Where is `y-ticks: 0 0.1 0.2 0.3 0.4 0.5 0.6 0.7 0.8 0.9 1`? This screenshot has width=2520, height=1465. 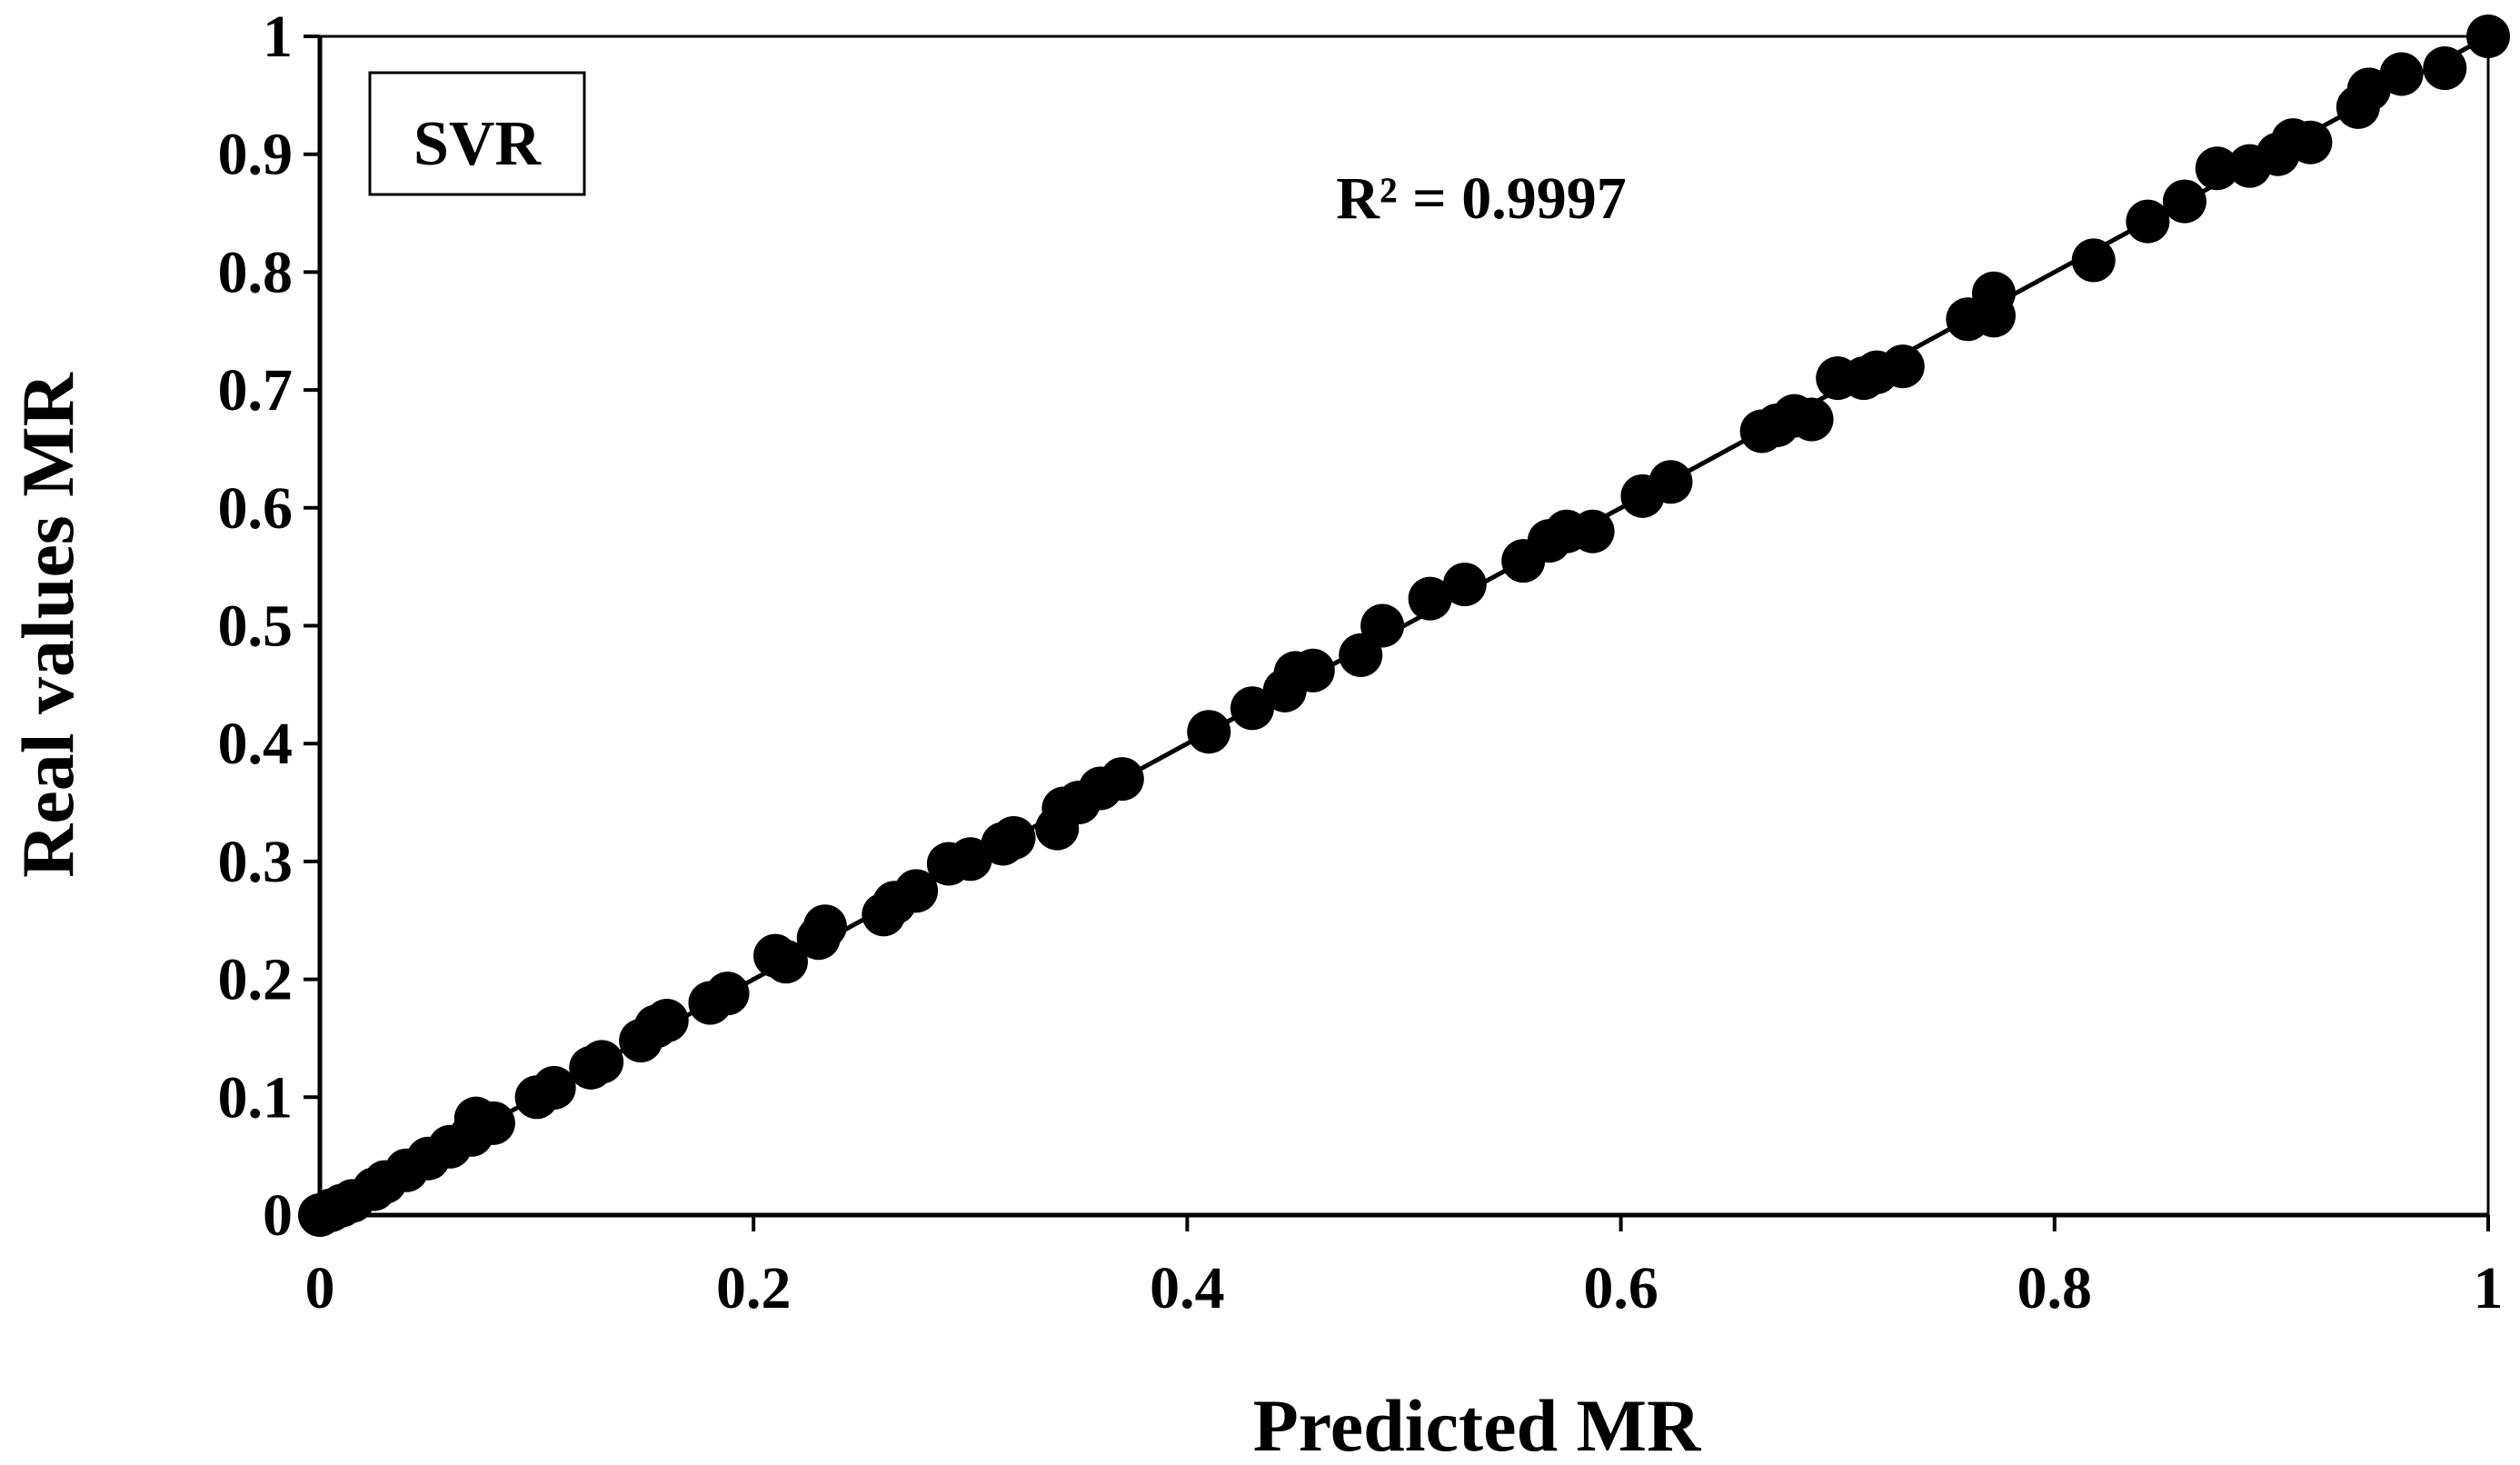 y-ticks: 0 0.1 0.2 0.3 0.4 0.5 0.6 0.7 0.8 0.9 1 is located at coordinates (269, 627).